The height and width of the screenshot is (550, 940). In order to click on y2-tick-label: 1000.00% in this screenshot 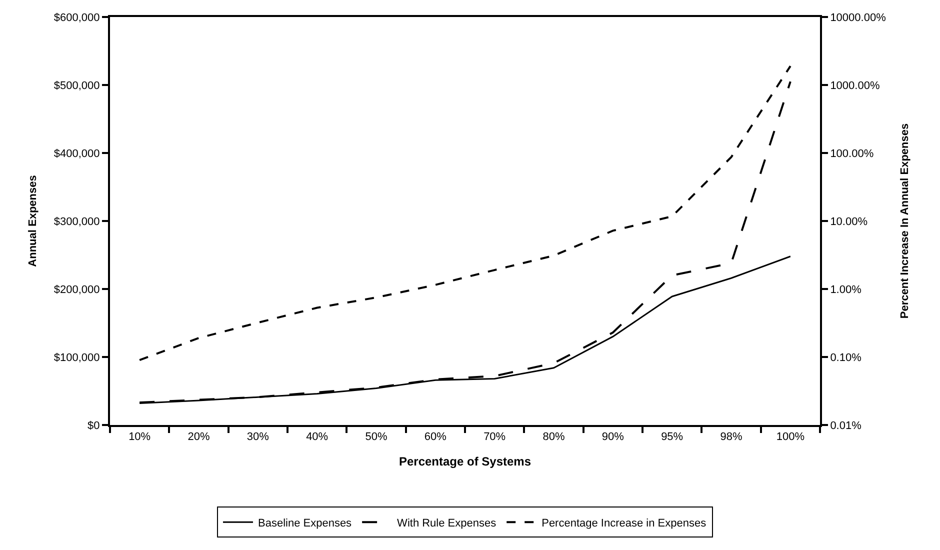, I will do `click(855, 86)`.